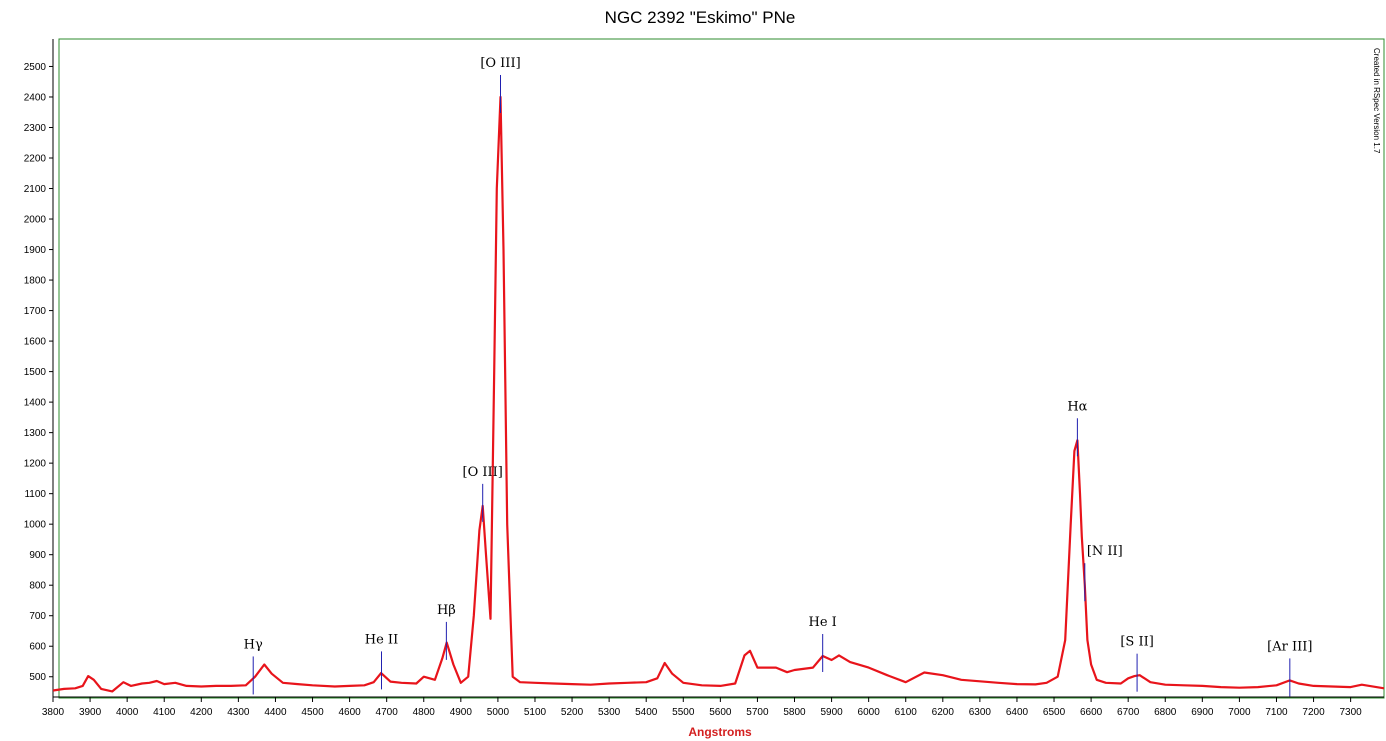 This screenshot has height=741, width=1386. I want to click on x-tick-label: 5900, so click(831, 712).